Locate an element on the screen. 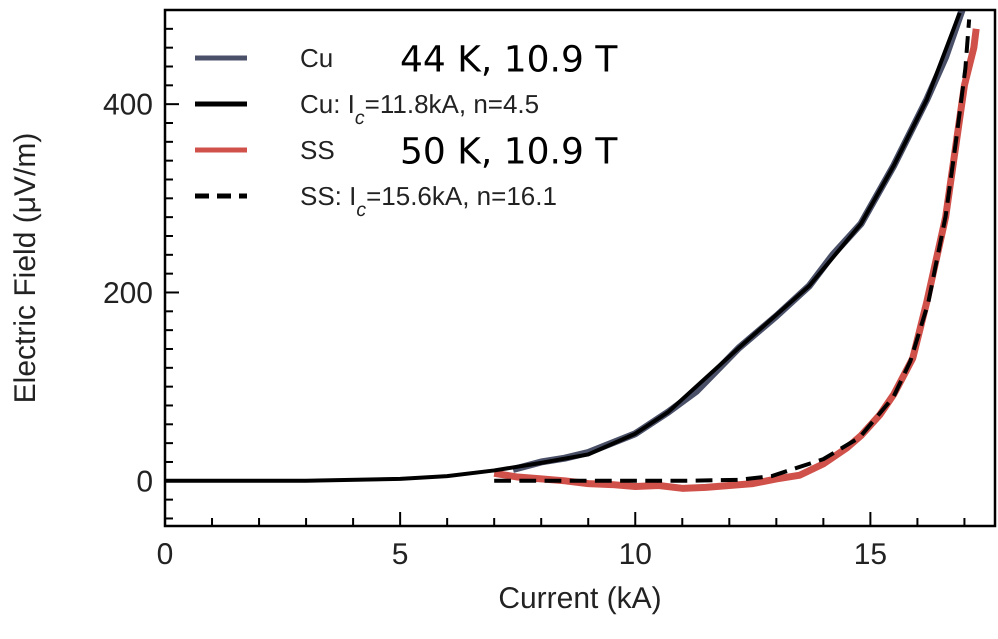 The height and width of the screenshot is (639, 998). legend-label: Cu is located at coordinates (317, 58).